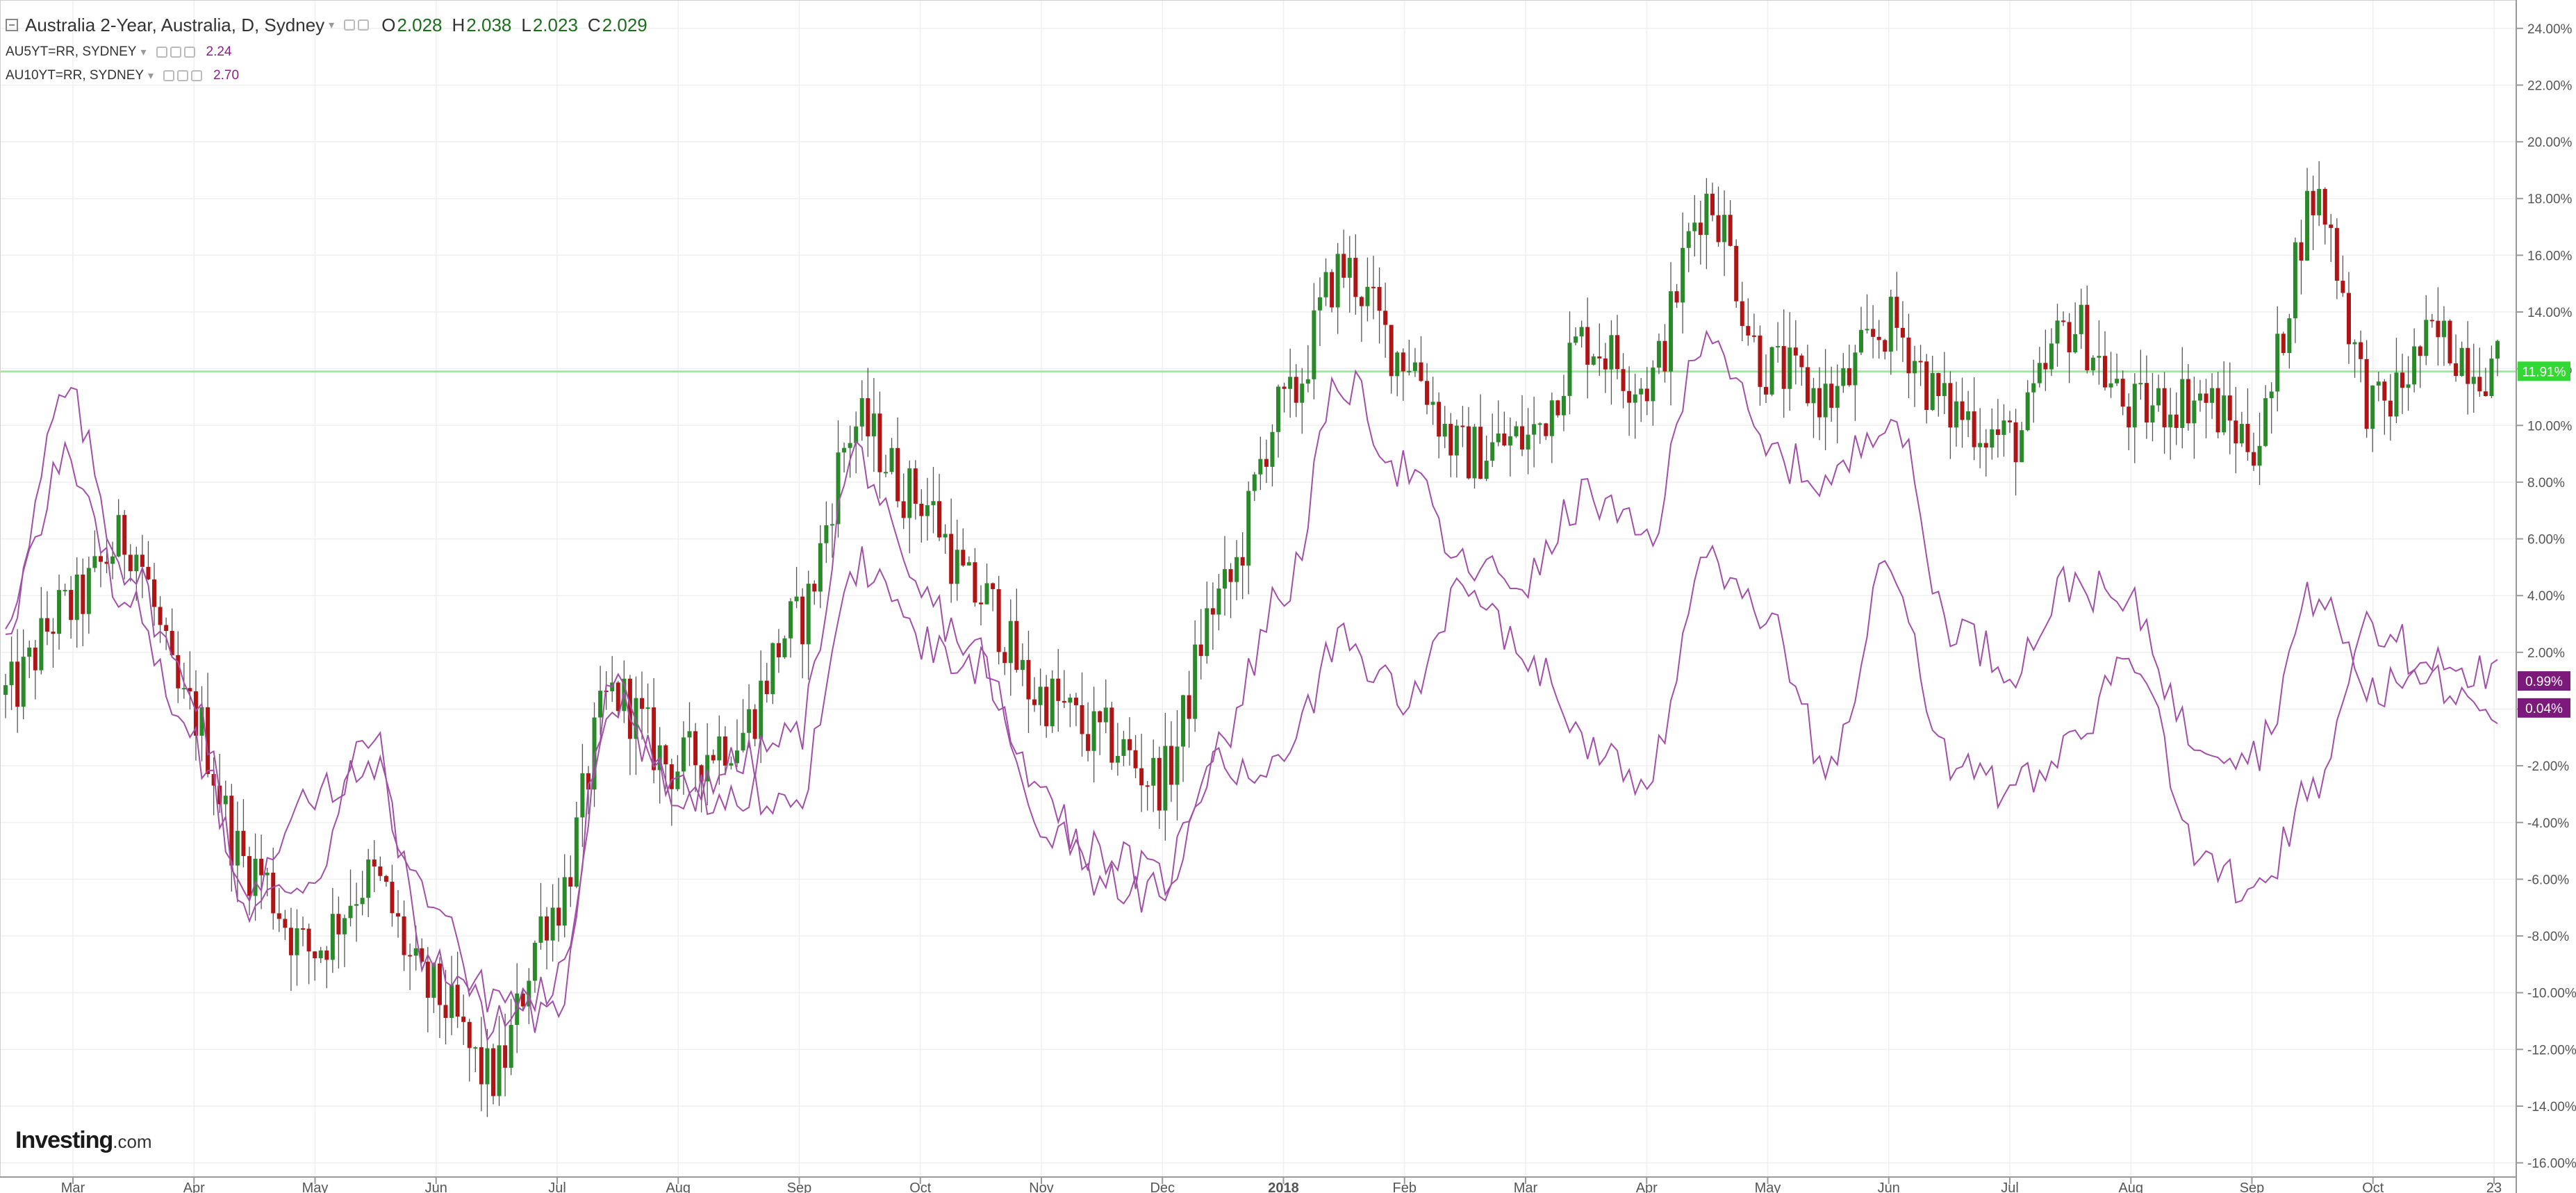  I want to click on investing-logo: Investing.com, so click(84, 1140).